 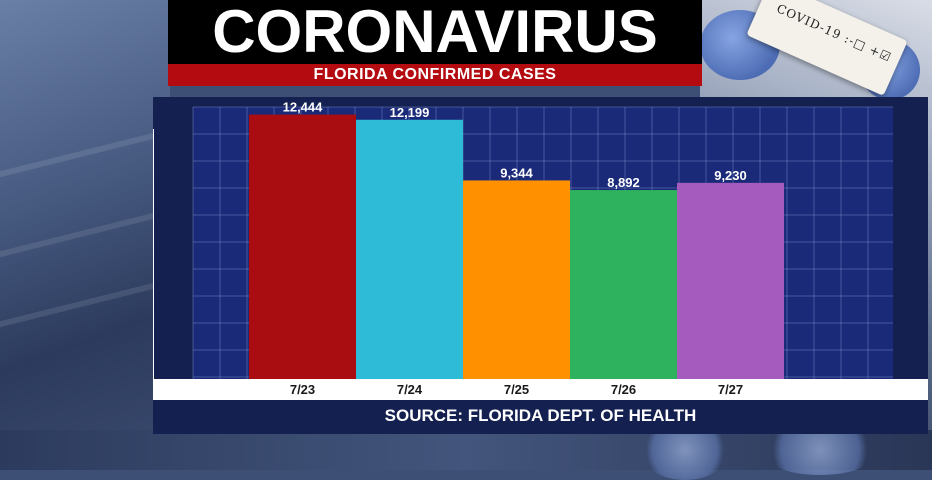 What do you see at coordinates (730, 175) in the screenshot?
I see `data-label: 9,230` at bounding box center [730, 175].